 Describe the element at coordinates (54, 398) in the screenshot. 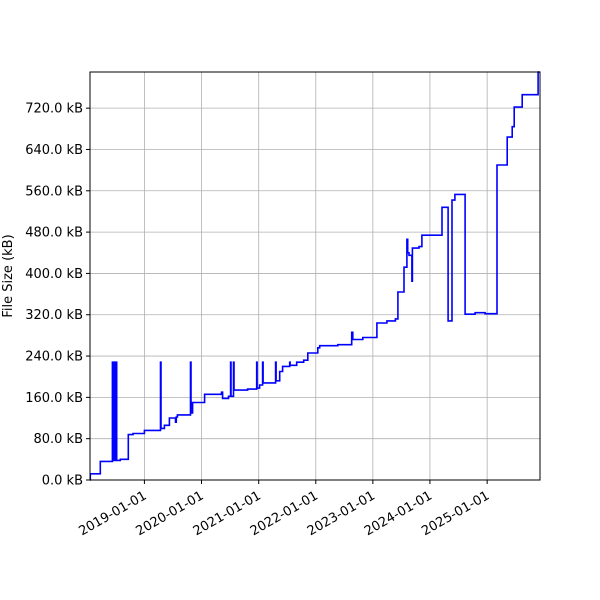

I see `y-tick-label: 160.0 kB` at that location.